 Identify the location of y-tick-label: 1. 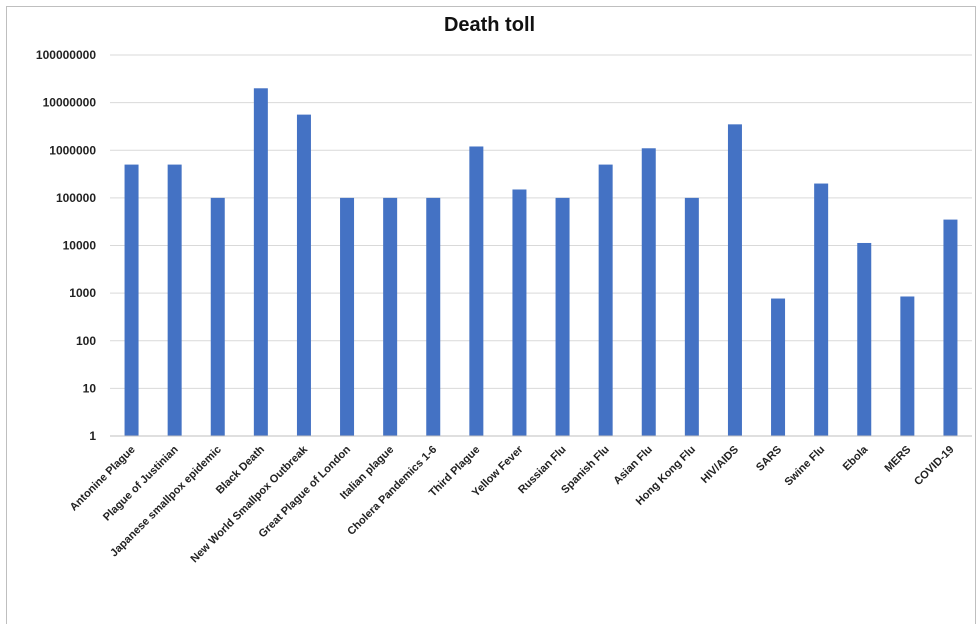
(92, 436).